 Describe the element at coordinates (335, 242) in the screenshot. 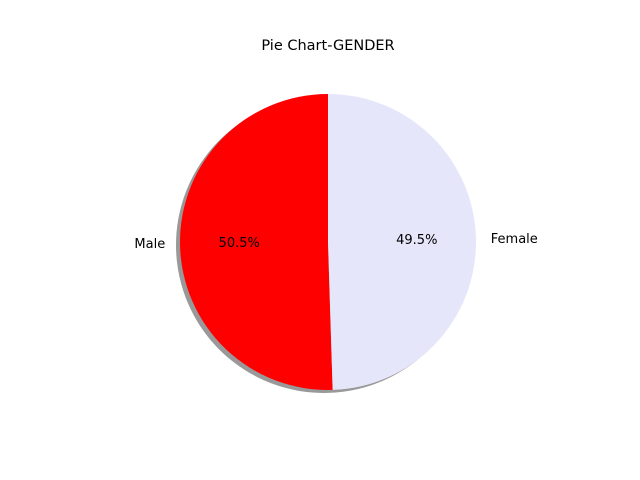

I see `pie-labels: Male 50.5% Female 49.5%` at that location.